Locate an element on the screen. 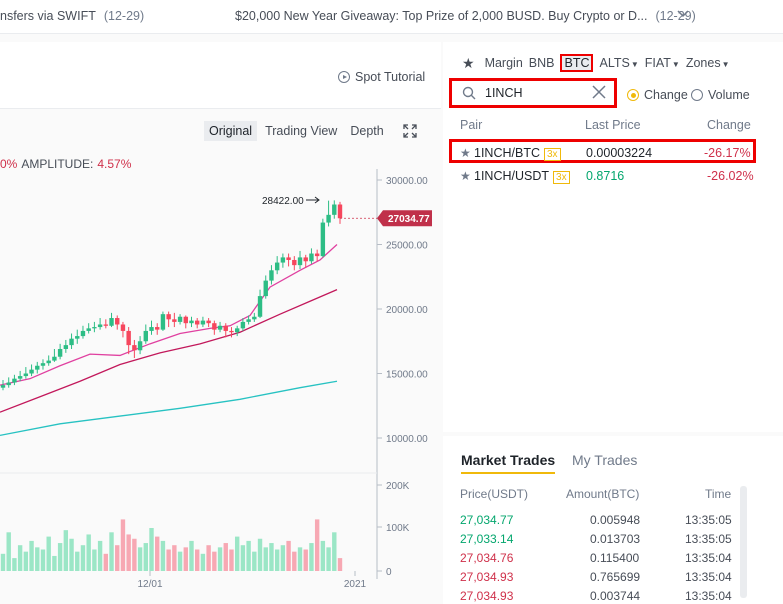  category-label: Margin is located at coordinates (503, 63).